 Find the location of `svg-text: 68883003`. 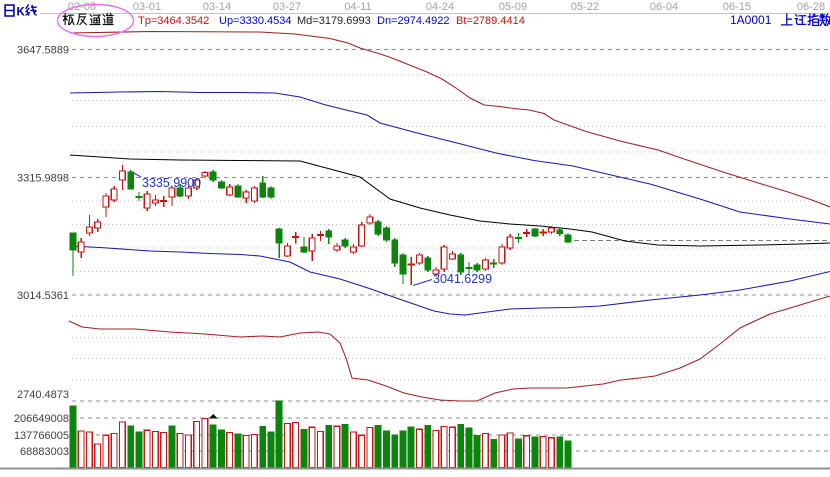

svg-text: 68883003 is located at coordinates (44, 452).